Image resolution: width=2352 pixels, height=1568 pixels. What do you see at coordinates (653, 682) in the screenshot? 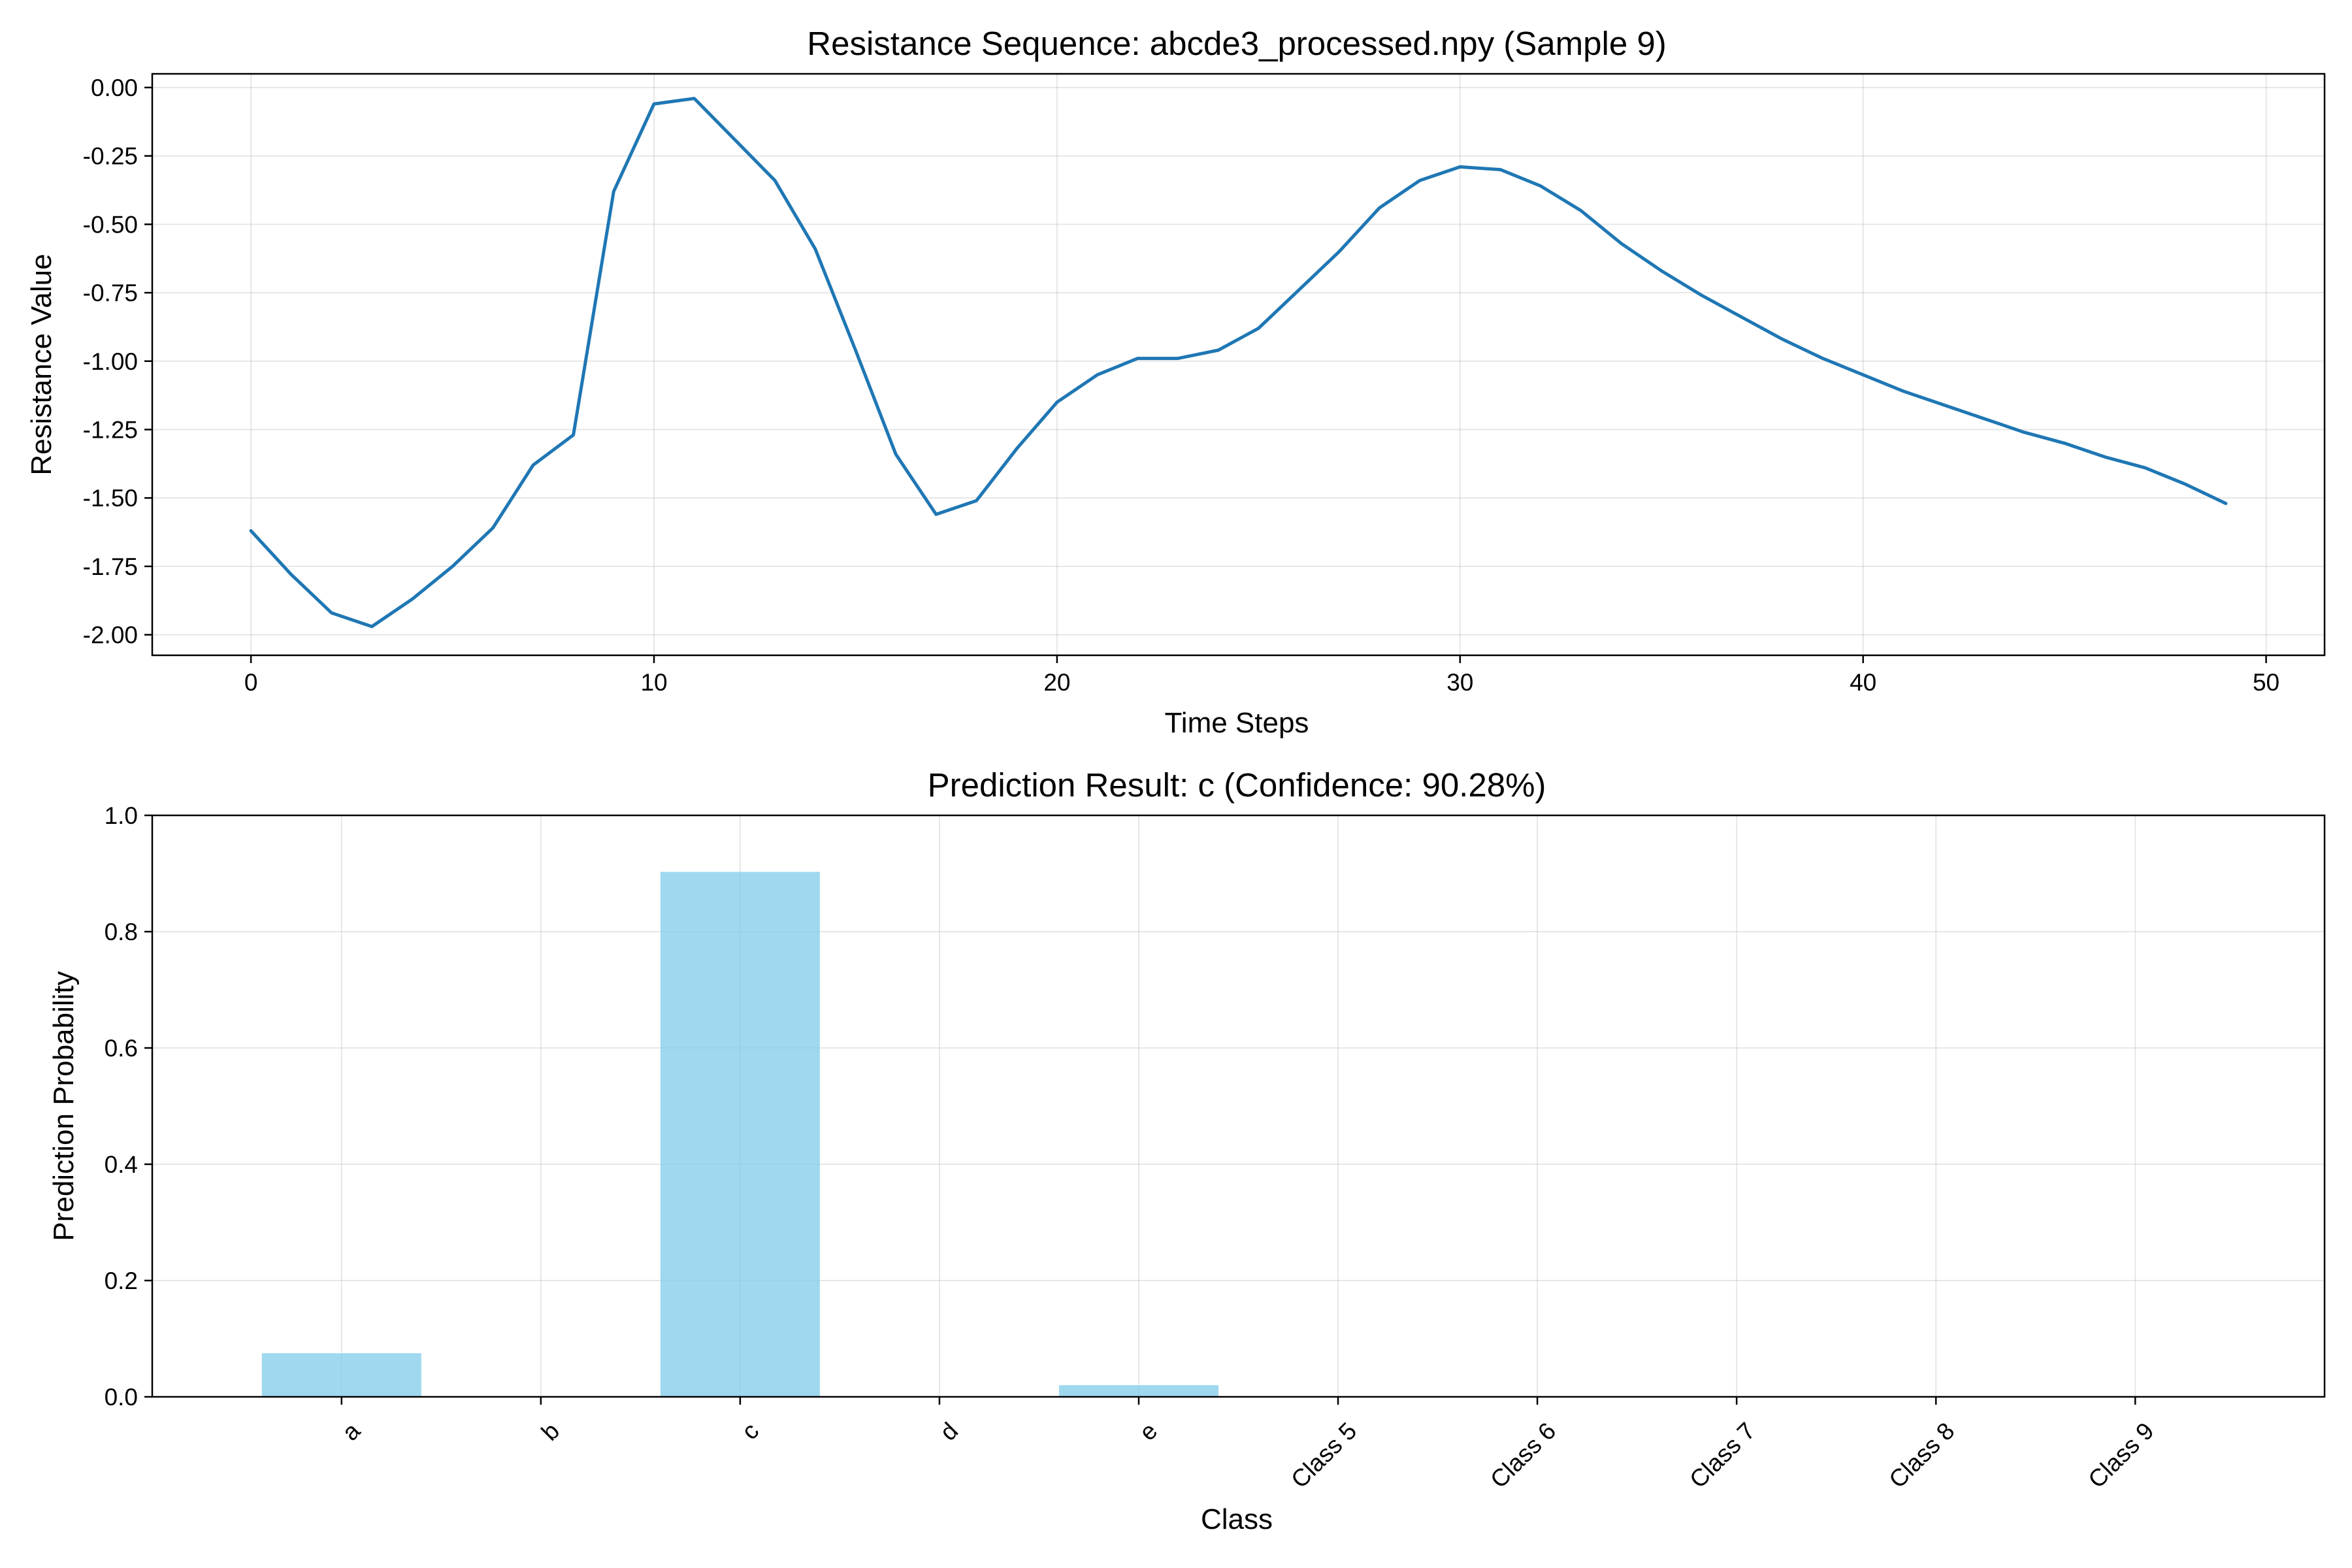
I see `line-chart-x-tick-label: 10` at bounding box center [653, 682].